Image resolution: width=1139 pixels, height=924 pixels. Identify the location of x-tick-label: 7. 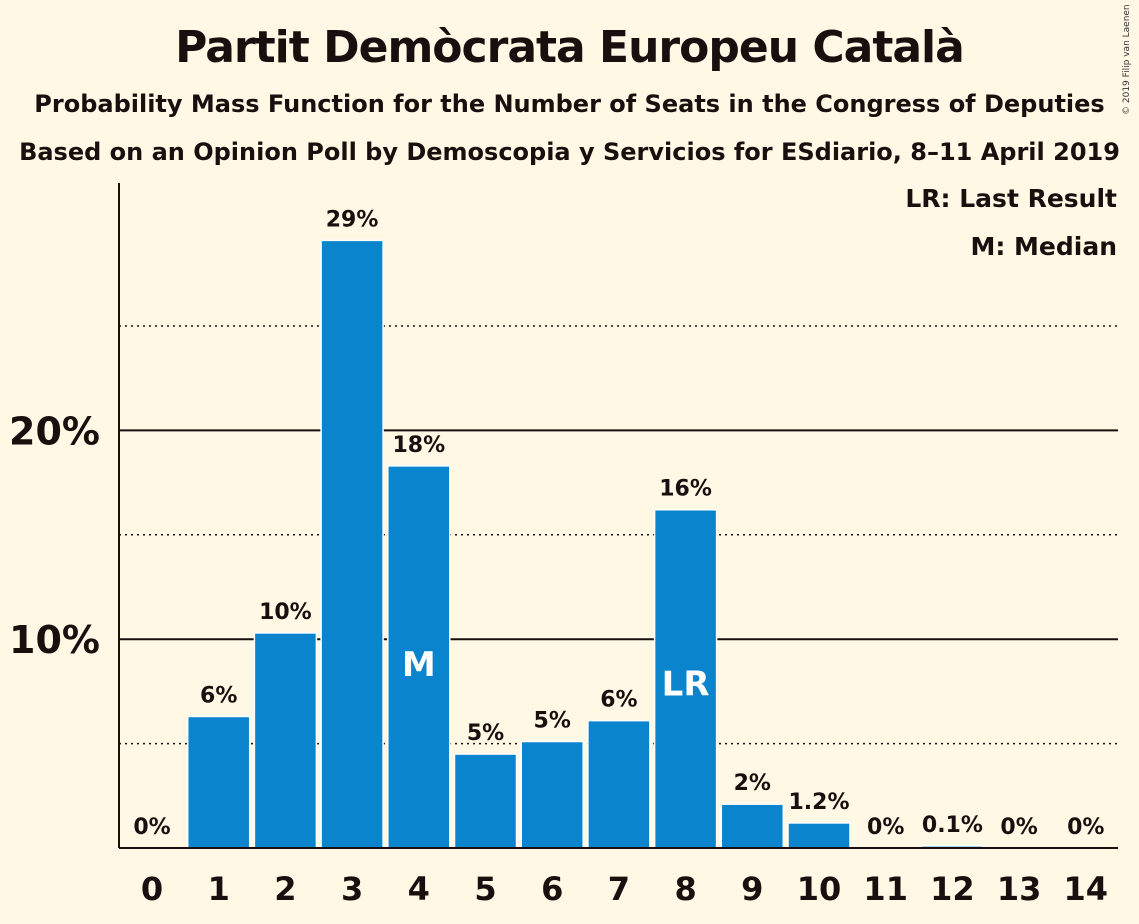
(619, 889).